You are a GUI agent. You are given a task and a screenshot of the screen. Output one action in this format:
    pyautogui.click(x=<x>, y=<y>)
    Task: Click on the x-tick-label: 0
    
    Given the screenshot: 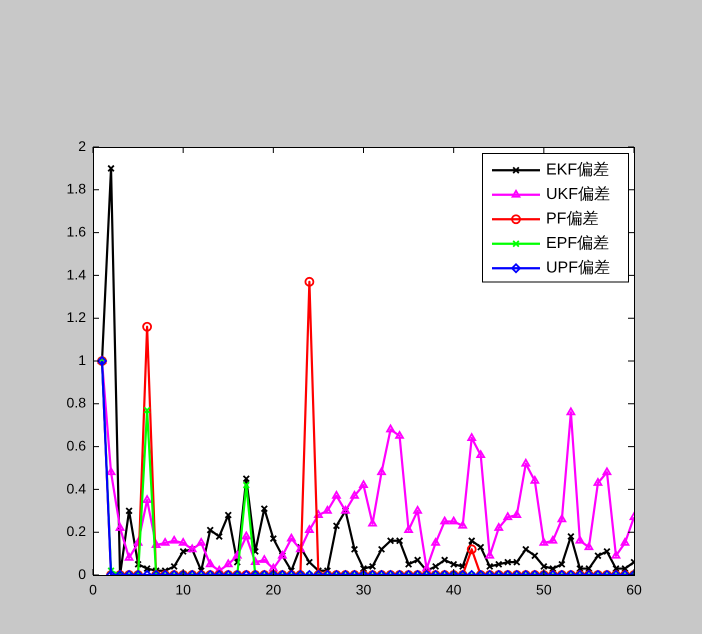 What is the action you would take?
    pyautogui.click(x=93, y=589)
    